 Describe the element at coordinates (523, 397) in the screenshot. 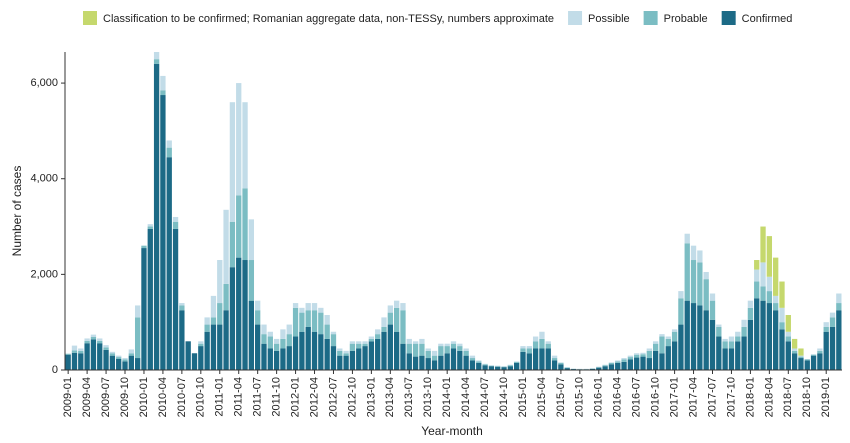

I see `x-tick-label: 2015-01` at that location.